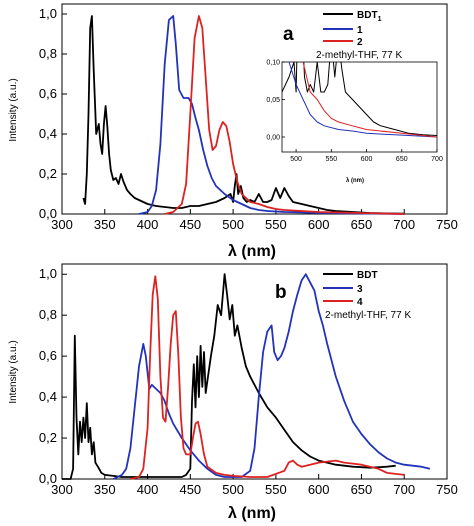  What do you see at coordinates (355, 181) in the screenshot?
I see `inset-x-axis-label: λ (nm)` at bounding box center [355, 181].